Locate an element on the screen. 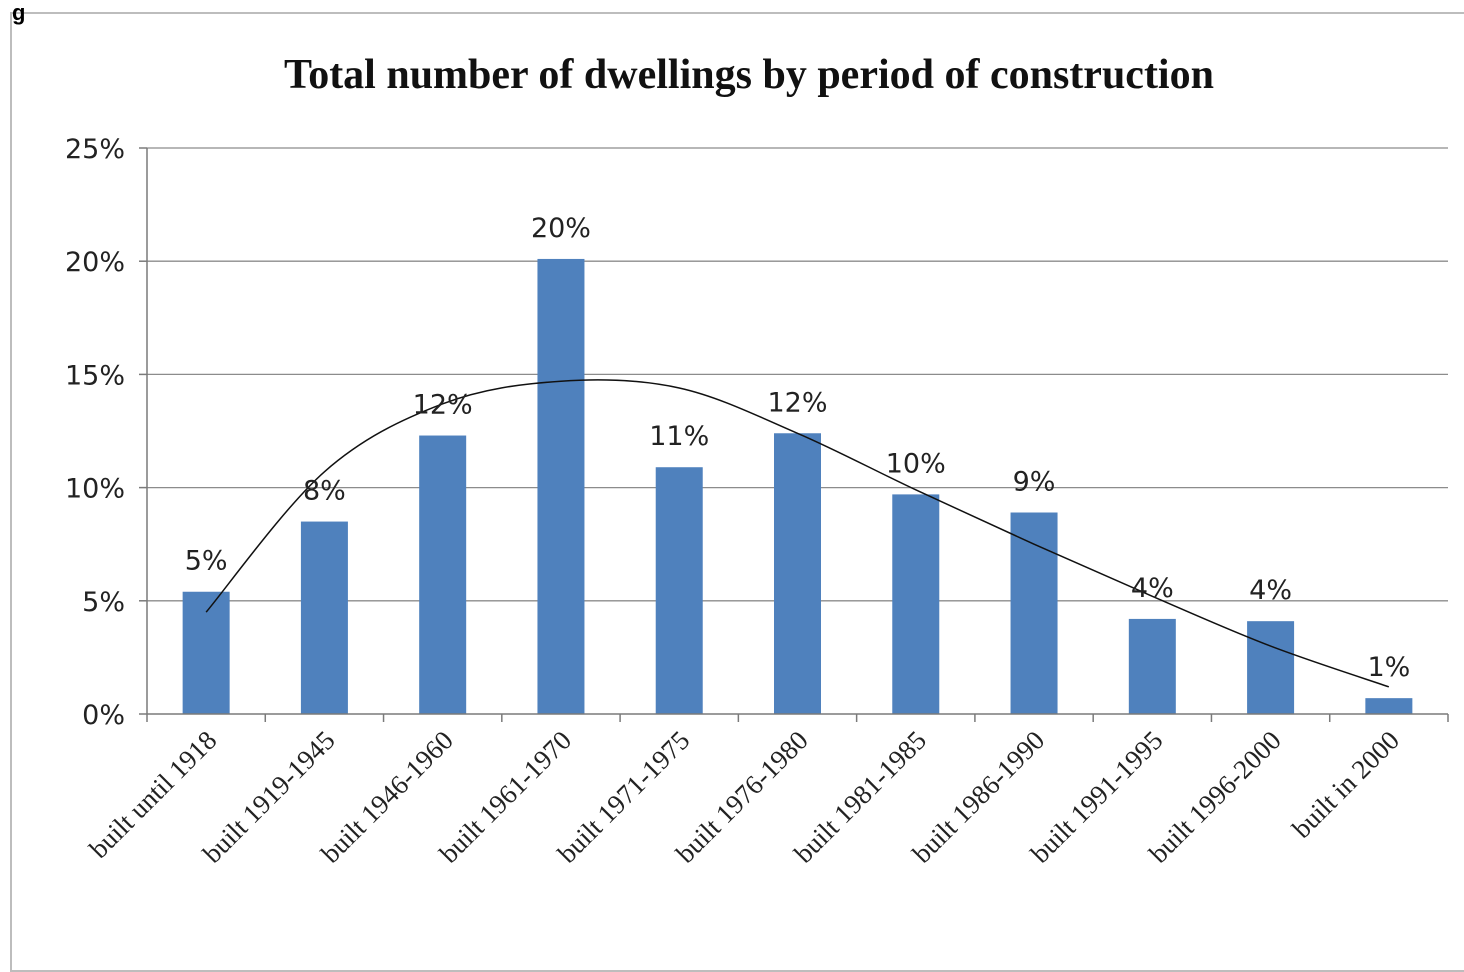 The width and height of the screenshot is (1464, 972). y-tick-label: 20% is located at coordinates (95, 262).